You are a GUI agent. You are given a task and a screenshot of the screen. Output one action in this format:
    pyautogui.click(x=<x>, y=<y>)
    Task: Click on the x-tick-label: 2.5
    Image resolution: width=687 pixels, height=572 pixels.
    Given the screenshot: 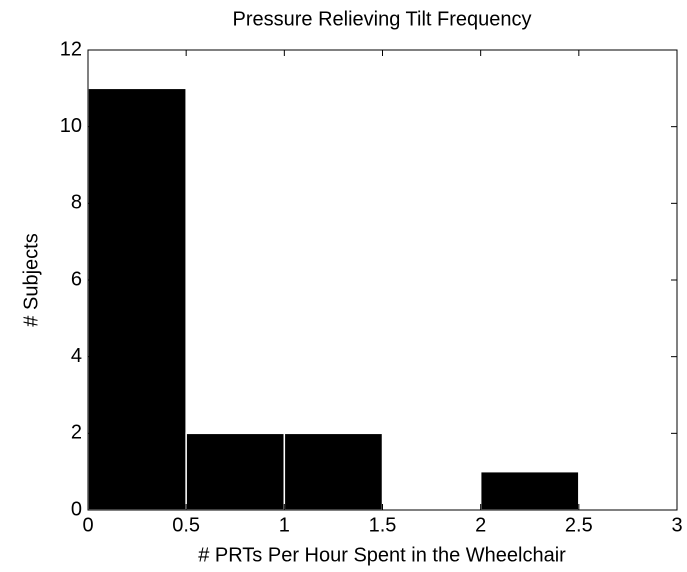 What is the action you would take?
    pyautogui.click(x=579, y=525)
    